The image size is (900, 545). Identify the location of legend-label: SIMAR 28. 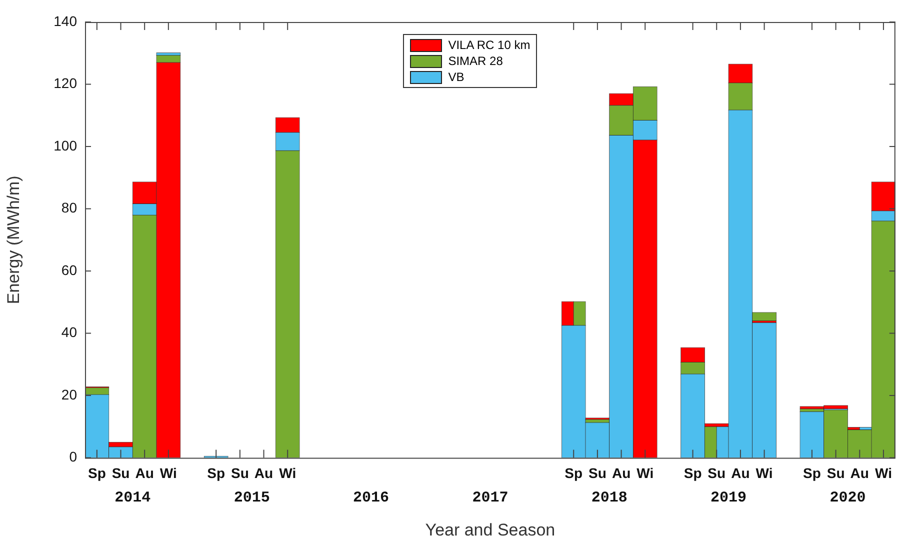
(475, 61).